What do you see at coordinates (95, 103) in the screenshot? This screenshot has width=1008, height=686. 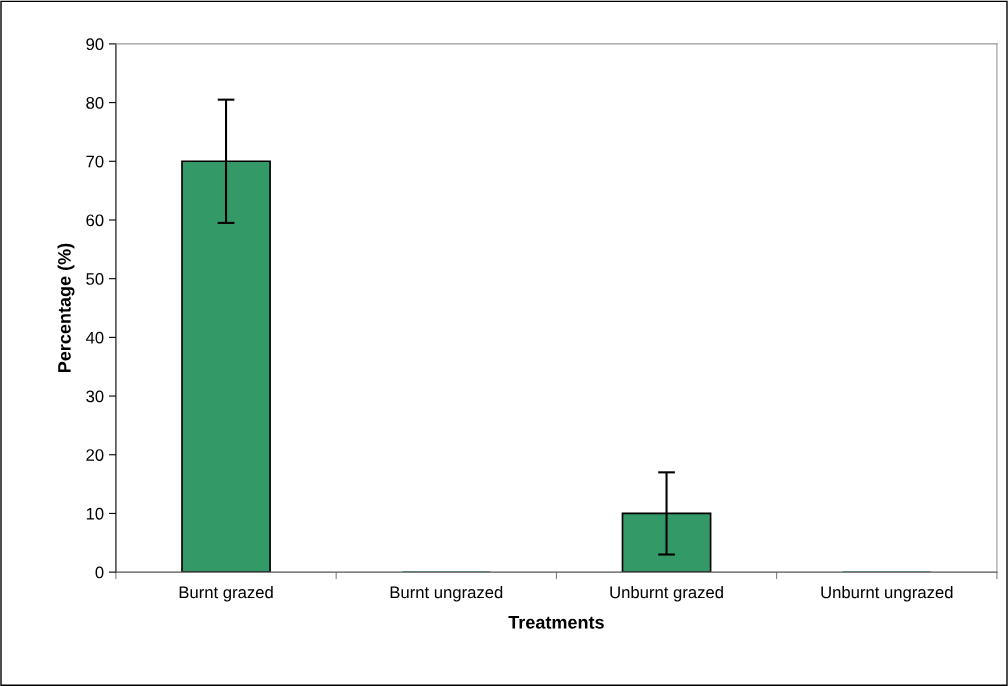 I see `y-tick-label: 80` at bounding box center [95, 103].